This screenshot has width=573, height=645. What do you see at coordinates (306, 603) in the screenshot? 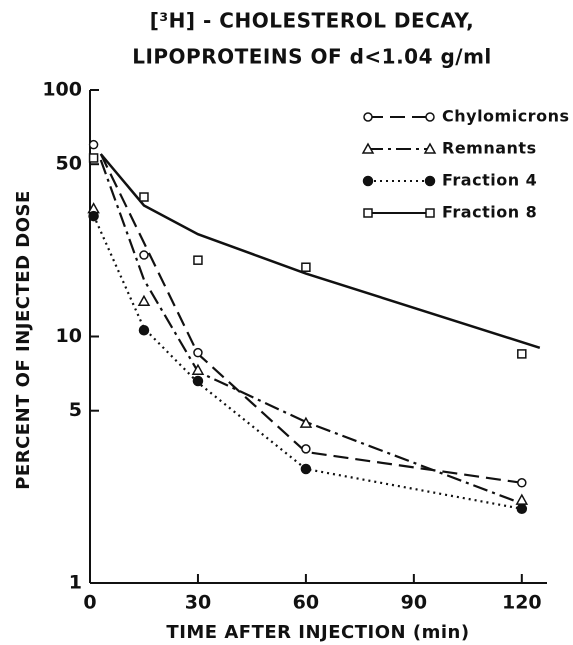
I see `x-tick-label: 60` at bounding box center [306, 603].